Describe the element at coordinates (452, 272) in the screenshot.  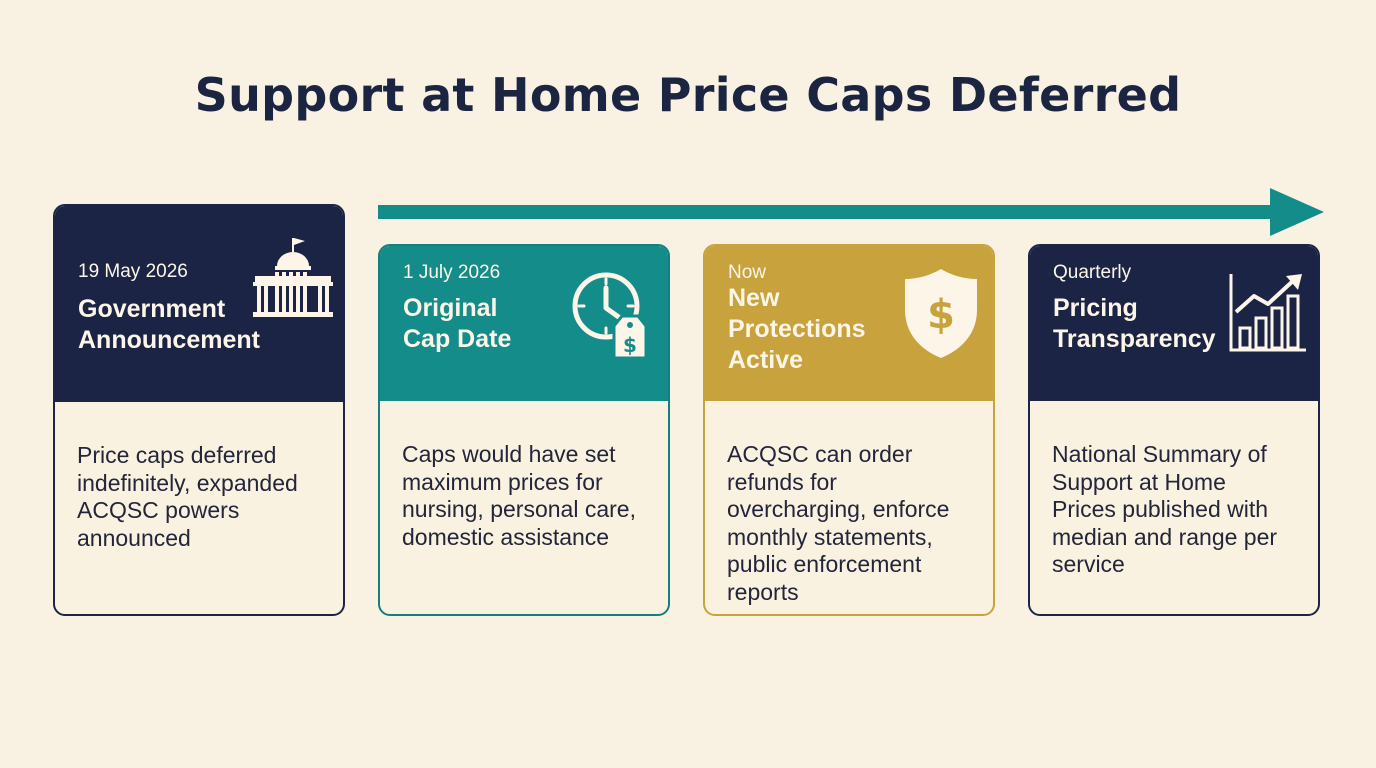
I see `card-date: 1 July 2026` at that location.